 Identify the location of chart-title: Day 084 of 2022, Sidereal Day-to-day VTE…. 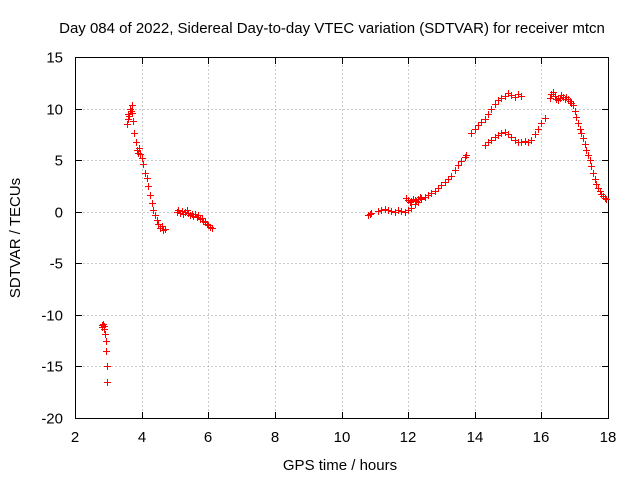
(332, 28).